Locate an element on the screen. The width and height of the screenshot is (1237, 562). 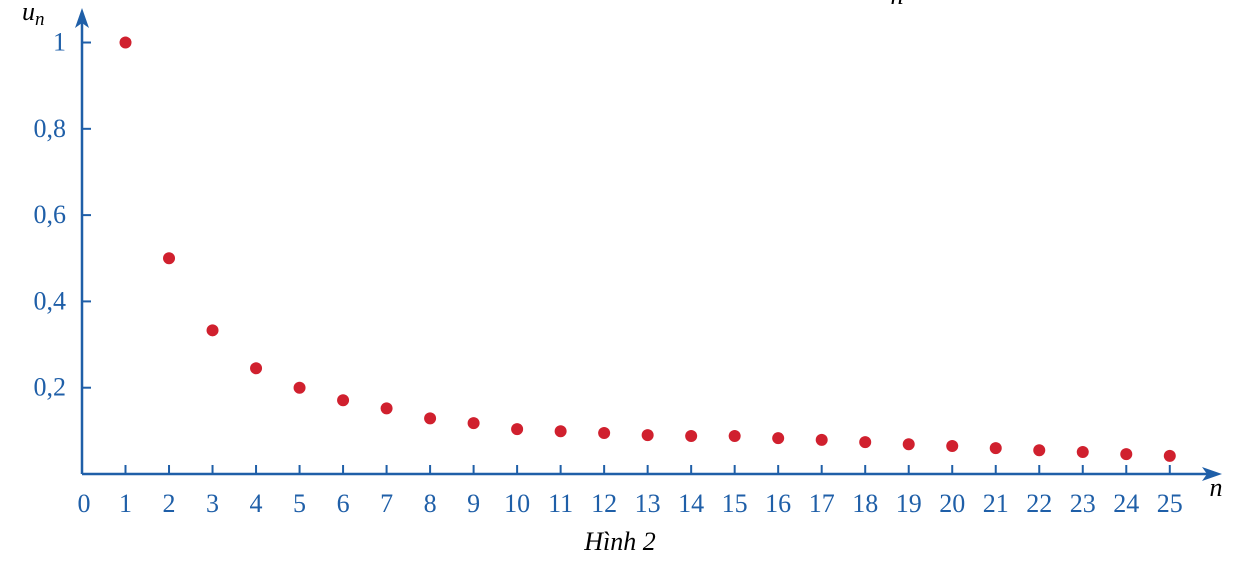
x-tick-label: 20 is located at coordinates (952, 503).